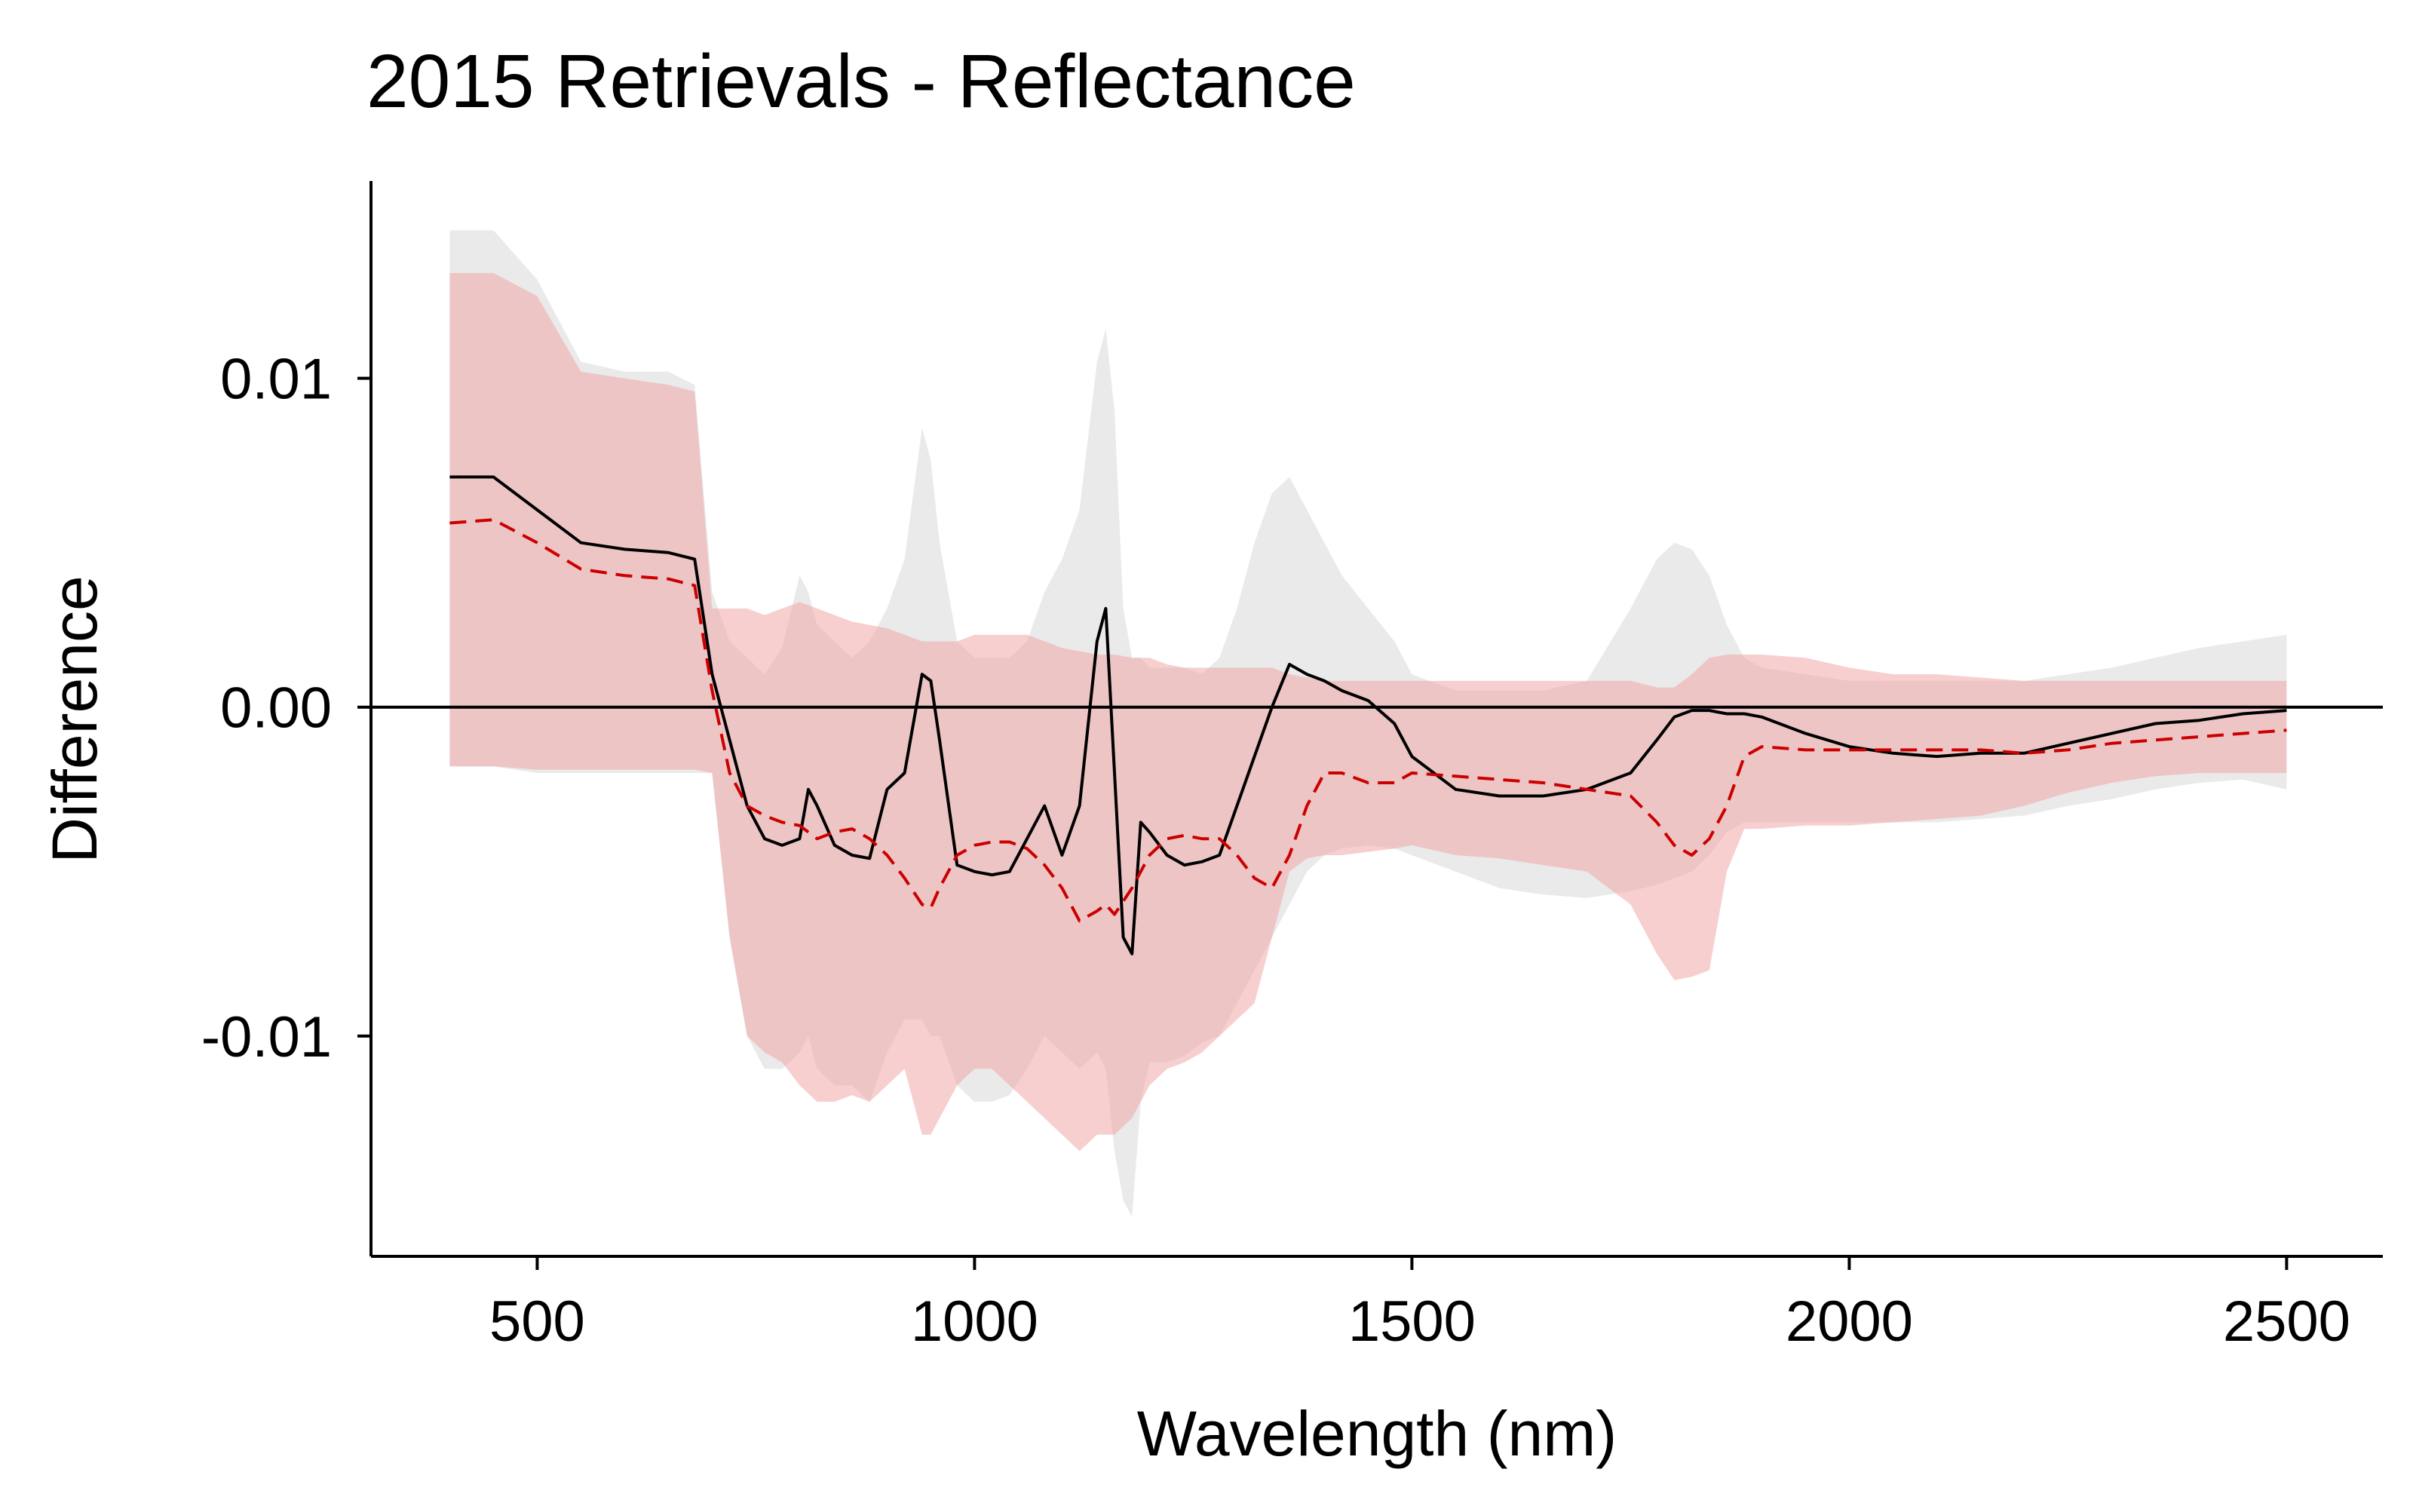  What do you see at coordinates (276, 380) in the screenshot?
I see `y-tick-label: 0.01` at bounding box center [276, 380].